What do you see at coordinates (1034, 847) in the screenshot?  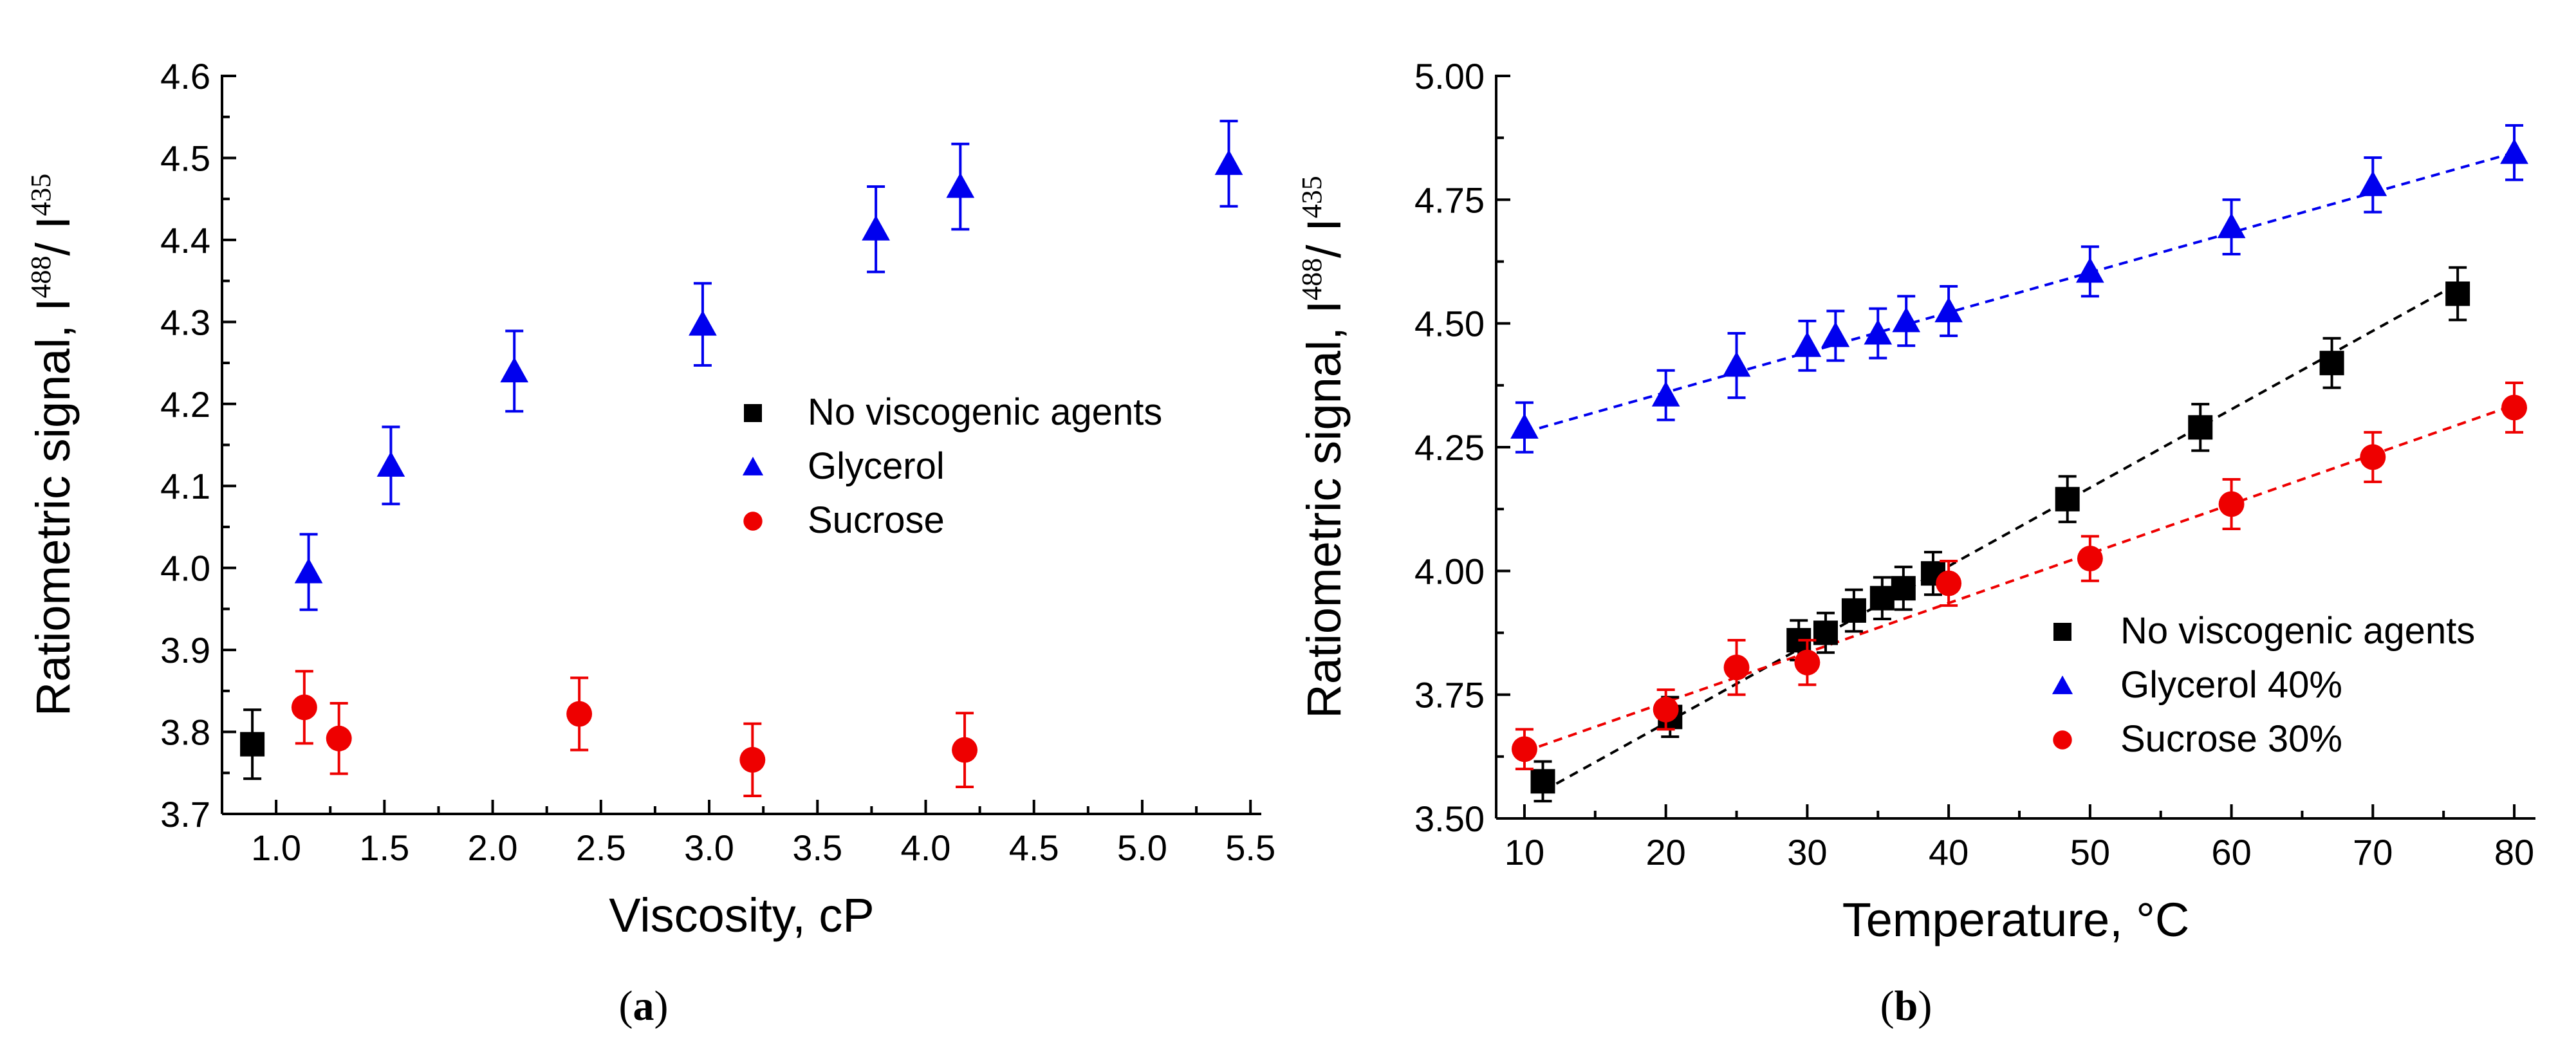 I see `x-tick-label: 4.5` at bounding box center [1034, 847].